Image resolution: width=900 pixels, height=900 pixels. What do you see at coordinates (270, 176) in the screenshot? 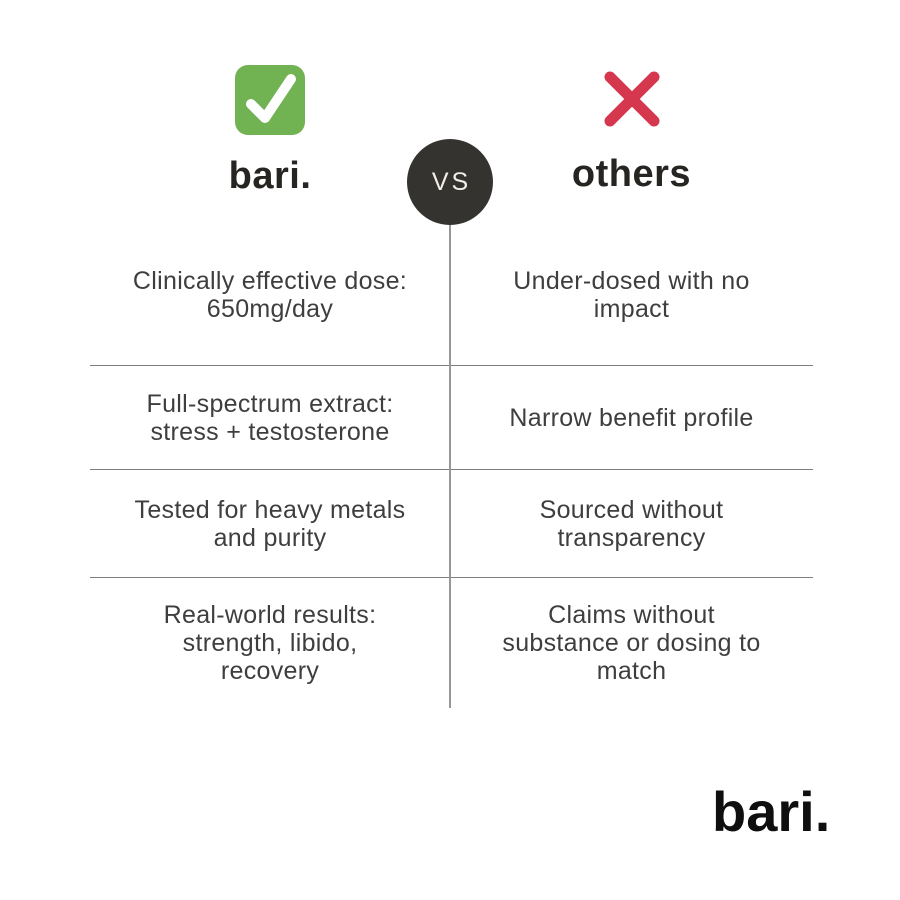
I see `brand-title: bari.` at bounding box center [270, 176].